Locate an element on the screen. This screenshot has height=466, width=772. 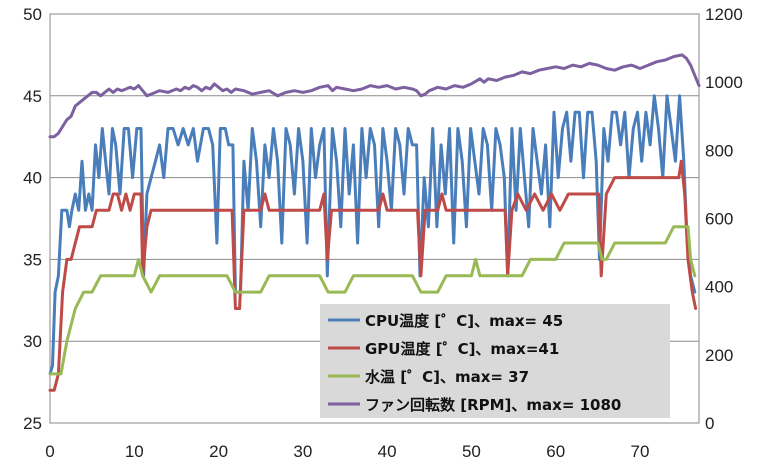
x-tick-label: 20 is located at coordinates (218, 451).